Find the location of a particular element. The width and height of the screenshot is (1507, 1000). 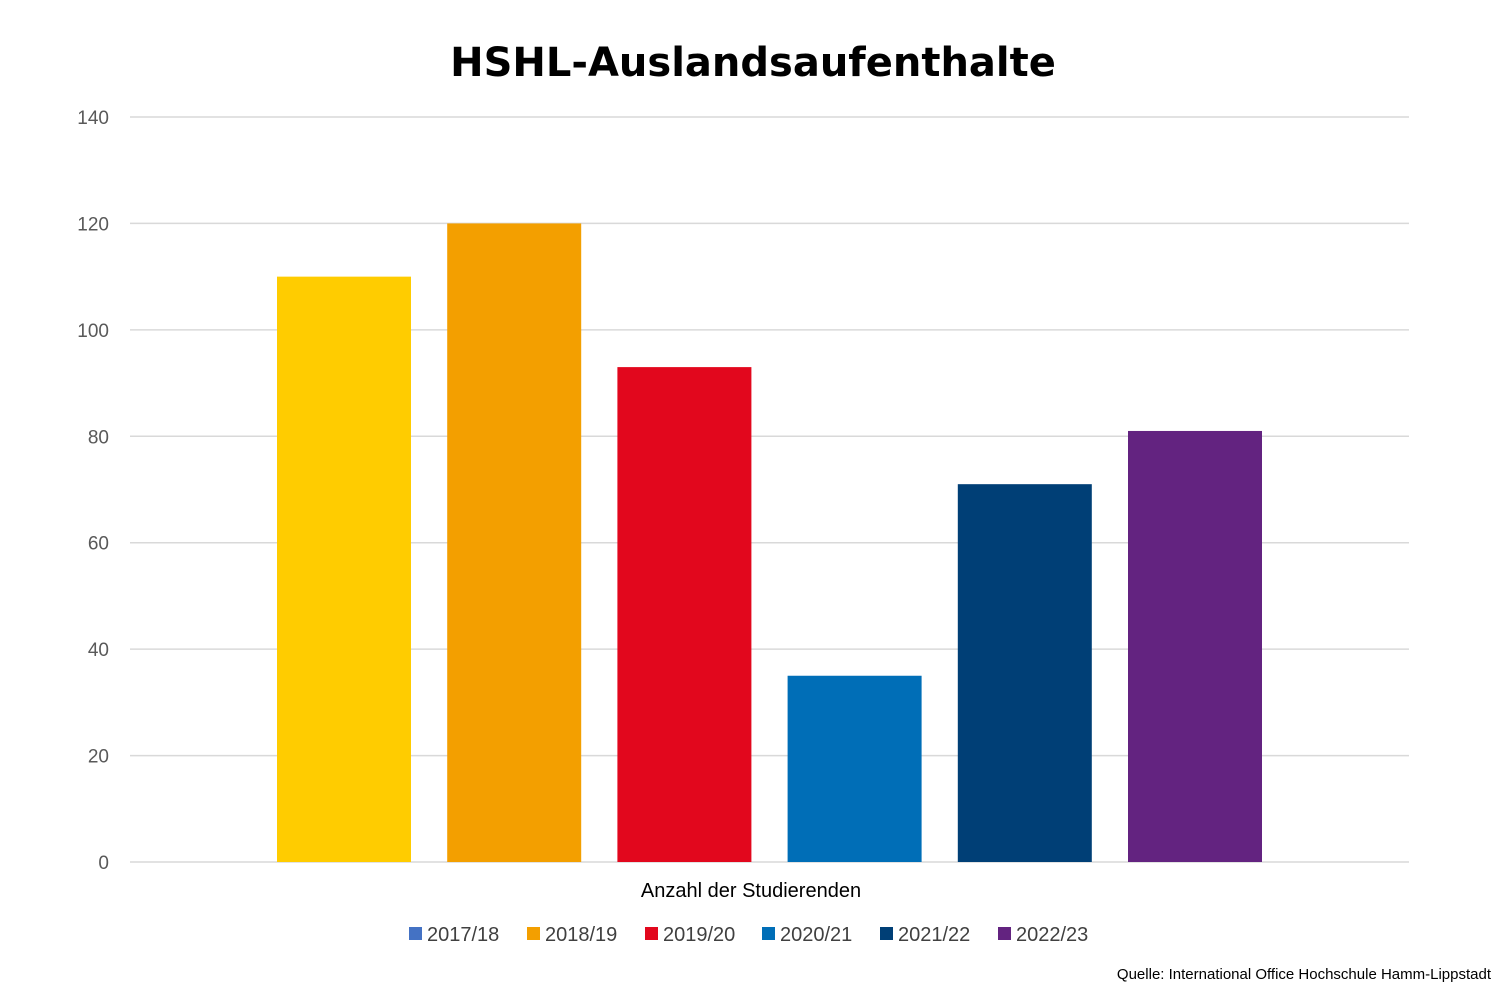

legend-label: 2018/19 is located at coordinates (581, 935).